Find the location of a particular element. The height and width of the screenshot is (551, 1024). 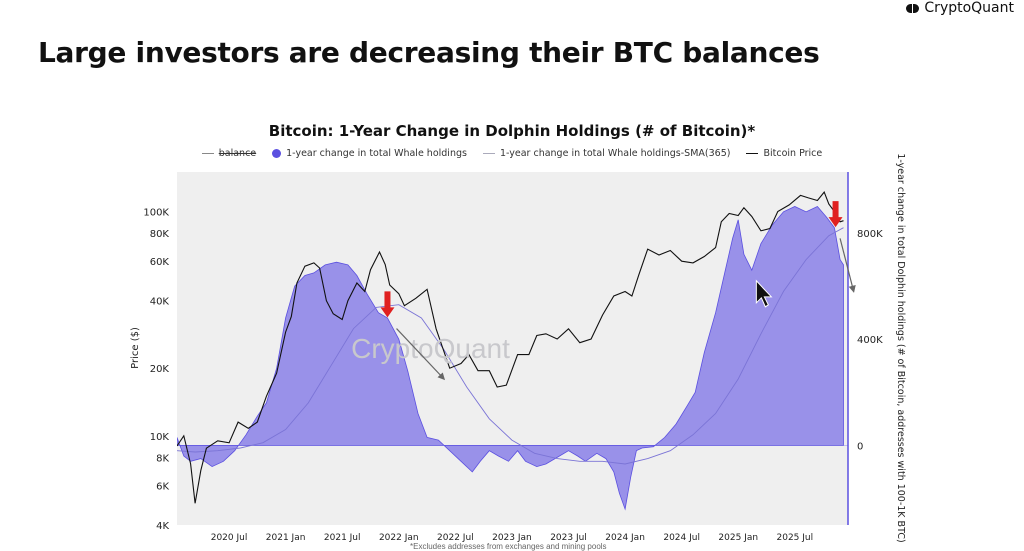

legend-swatch-whale-sma is located at coordinates (488, 153).